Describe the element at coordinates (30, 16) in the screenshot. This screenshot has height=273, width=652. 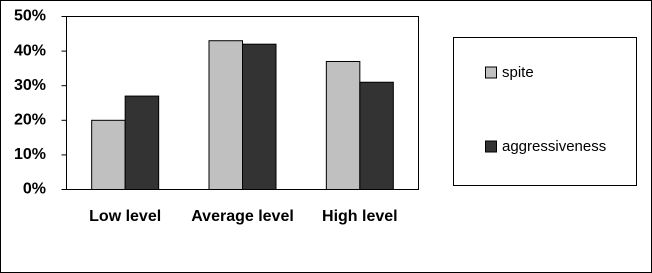
I see `y-tick-label: 50%` at that location.